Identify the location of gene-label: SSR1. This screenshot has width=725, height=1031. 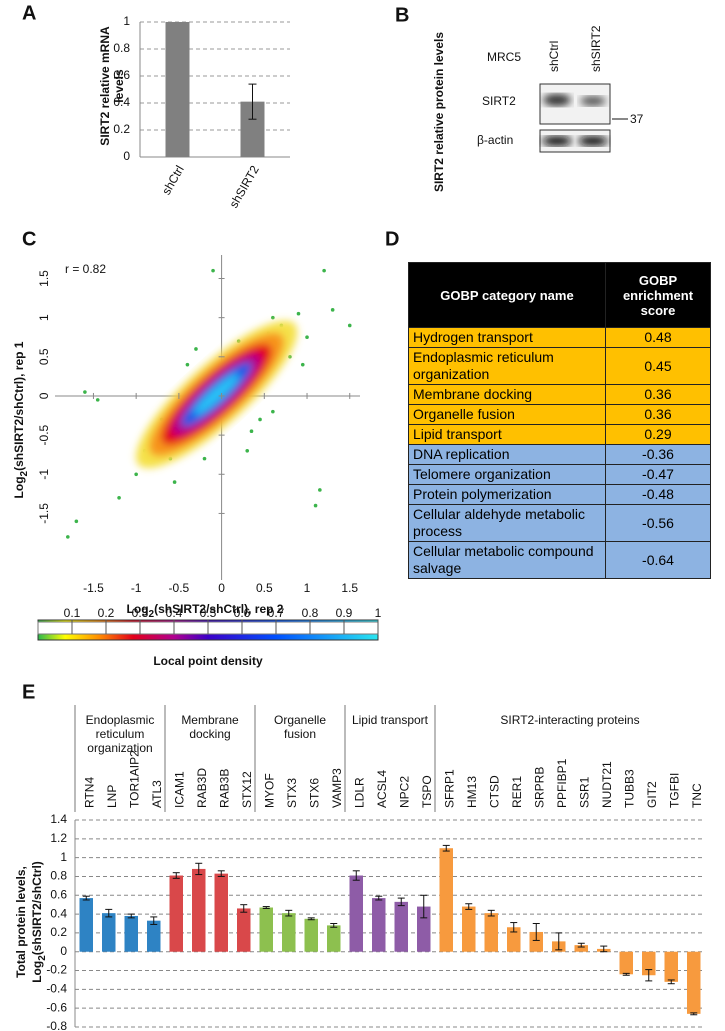
(584, 792).